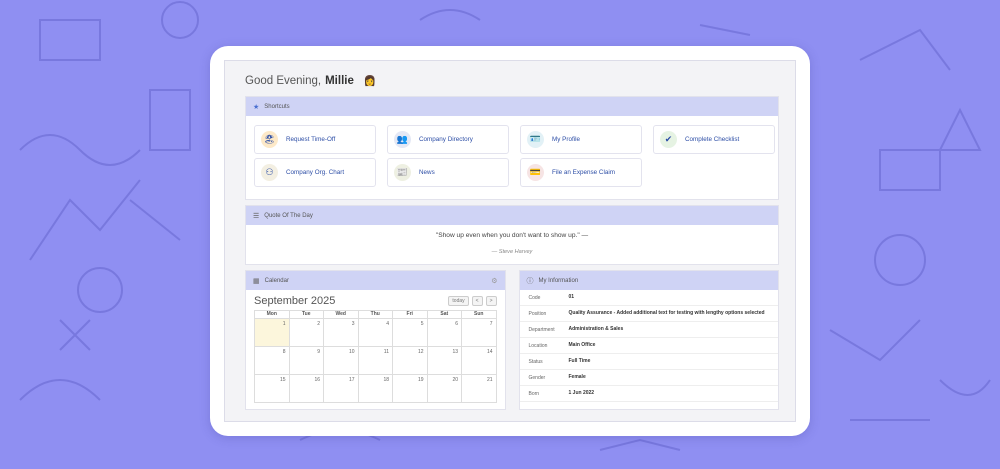 This screenshot has width=1000, height=469. Describe the element at coordinates (288, 215) in the screenshot. I see `quote-title: Quote Of The Day` at that location.